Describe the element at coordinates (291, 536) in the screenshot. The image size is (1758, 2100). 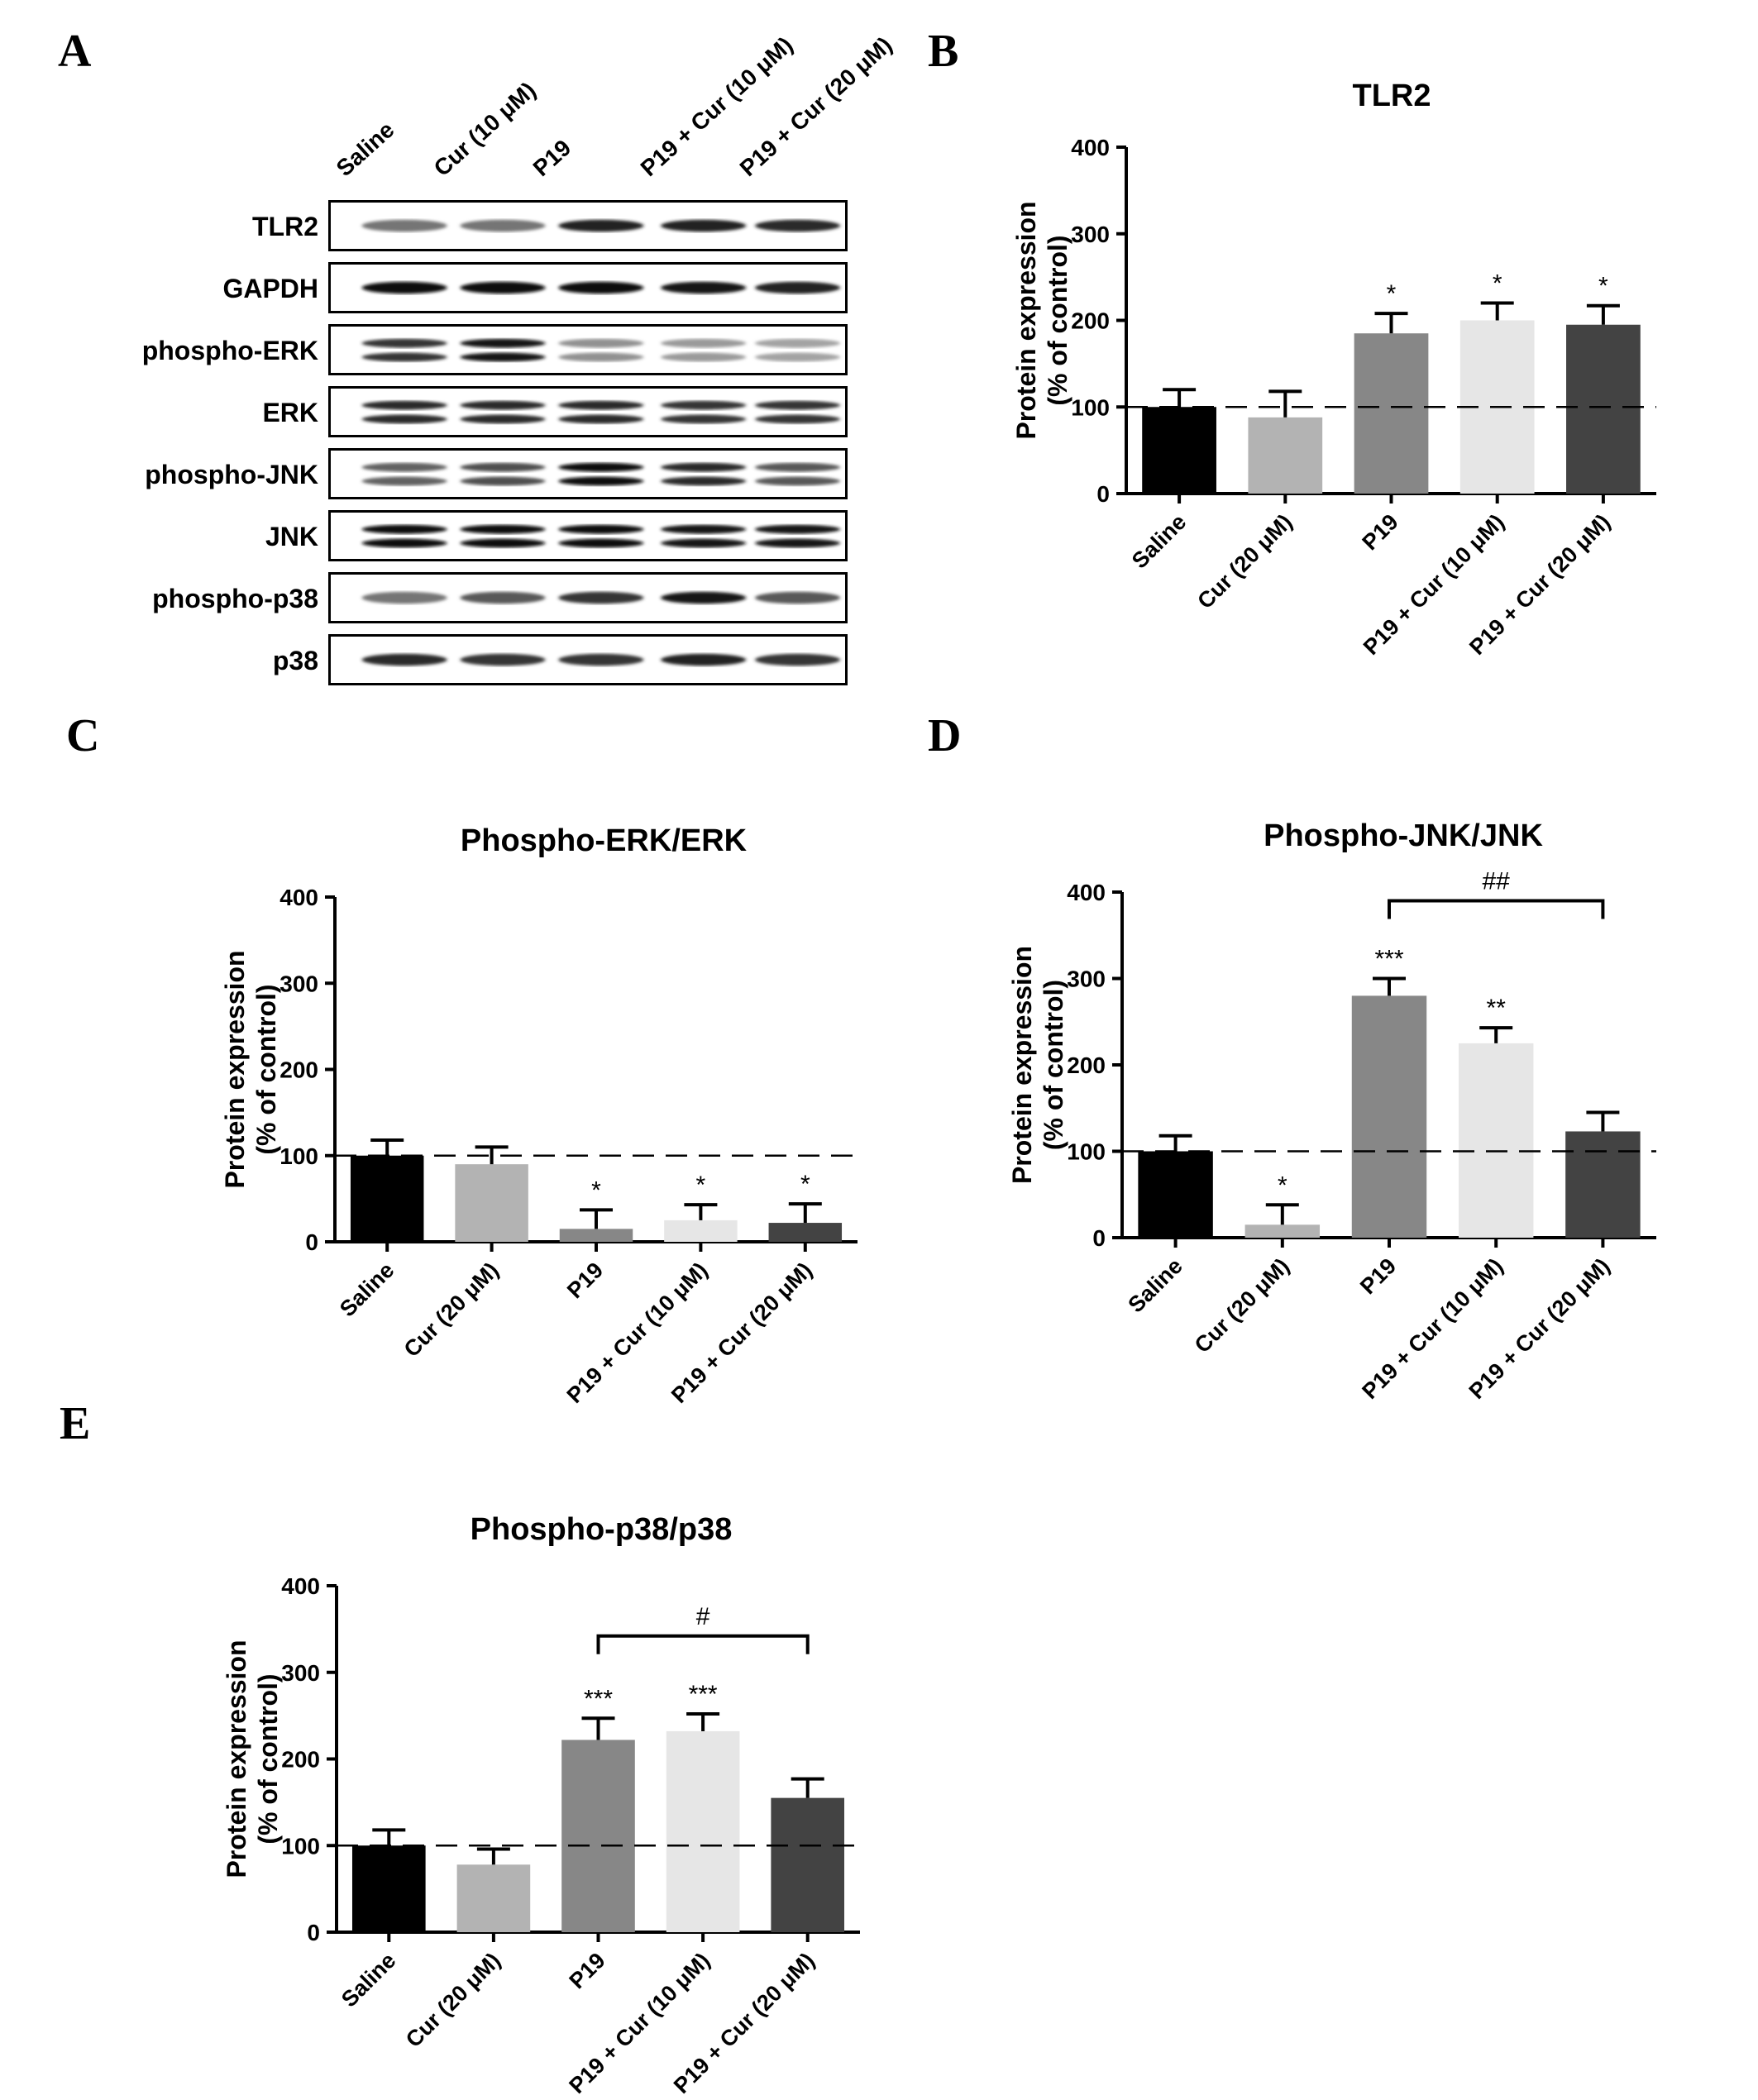
I see `blot-row-label: JNK` at that location.